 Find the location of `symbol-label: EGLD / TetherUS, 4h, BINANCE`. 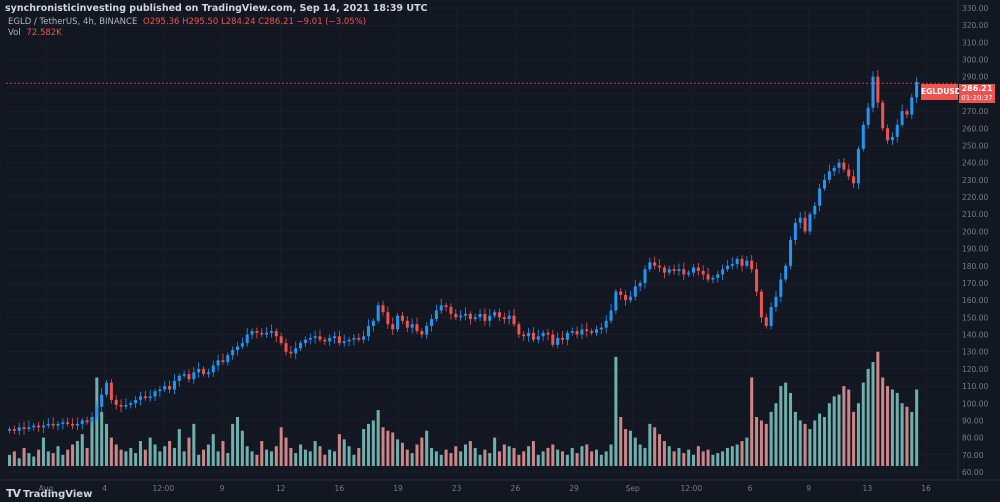

symbol-label: EGLD / TetherUS, 4h, BINANCE is located at coordinates (73, 22).